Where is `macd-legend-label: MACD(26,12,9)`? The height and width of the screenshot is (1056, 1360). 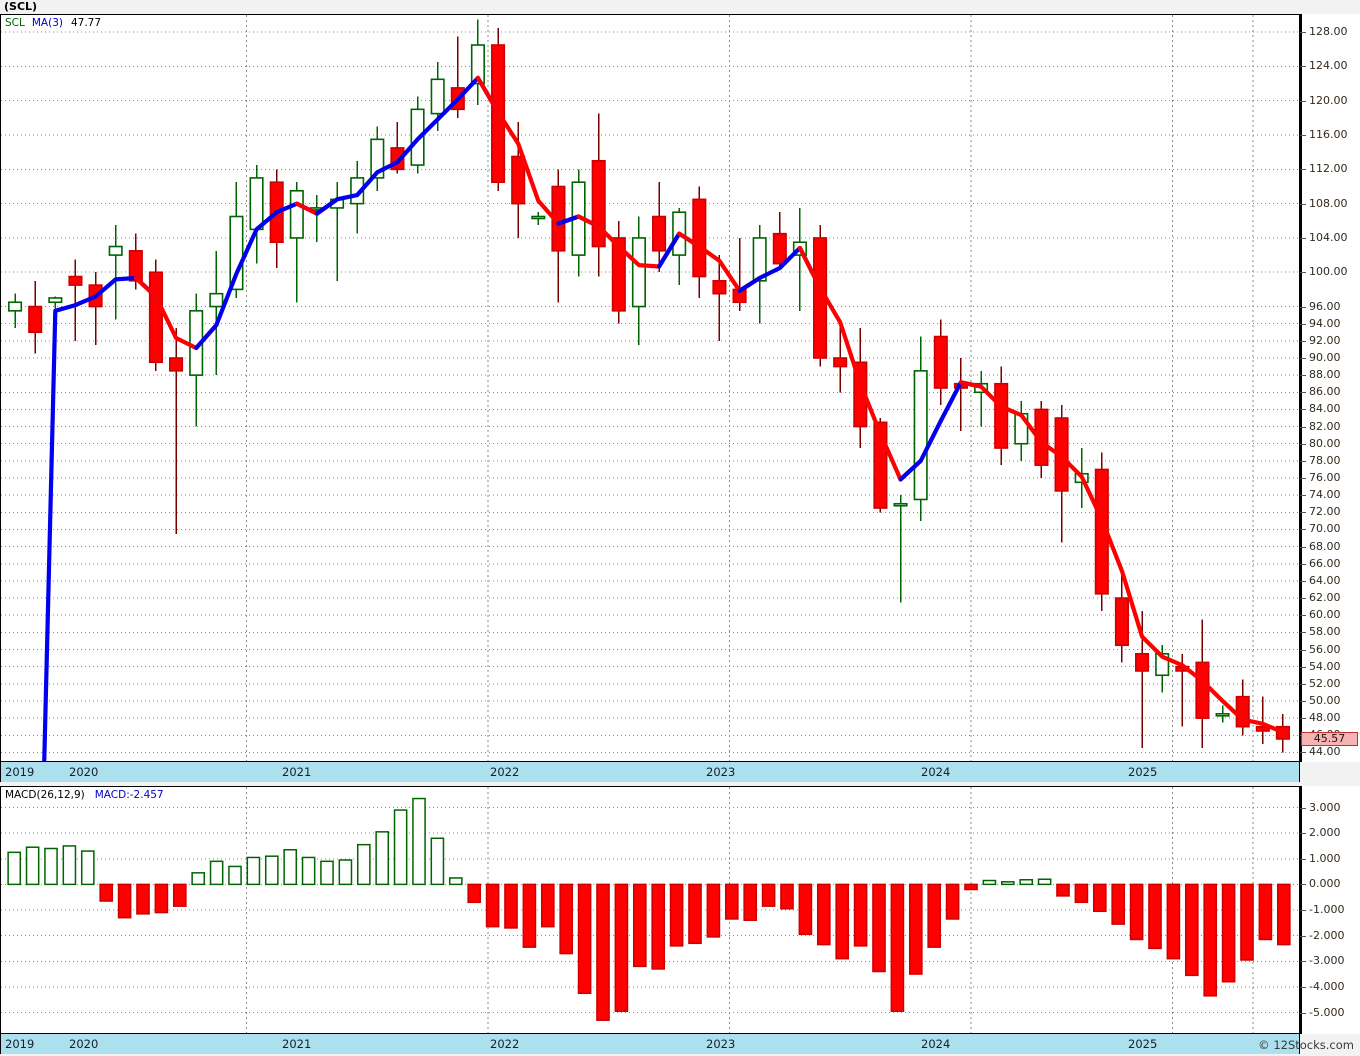
macd-legend-label: MACD(26,12,9) is located at coordinates (45, 795).